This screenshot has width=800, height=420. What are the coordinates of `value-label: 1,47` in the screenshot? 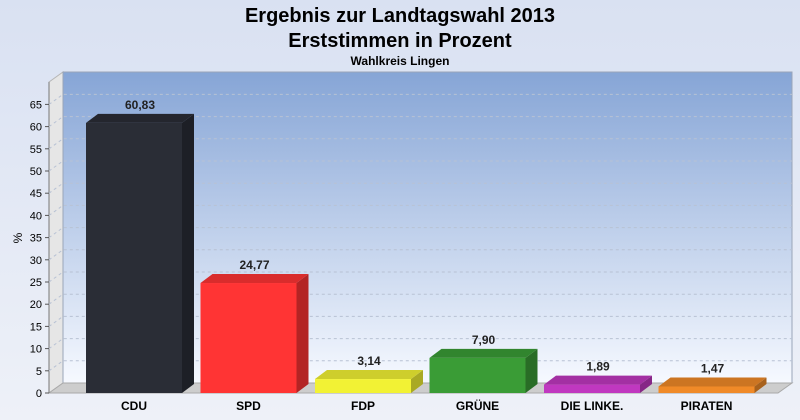 It's located at (713, 368).